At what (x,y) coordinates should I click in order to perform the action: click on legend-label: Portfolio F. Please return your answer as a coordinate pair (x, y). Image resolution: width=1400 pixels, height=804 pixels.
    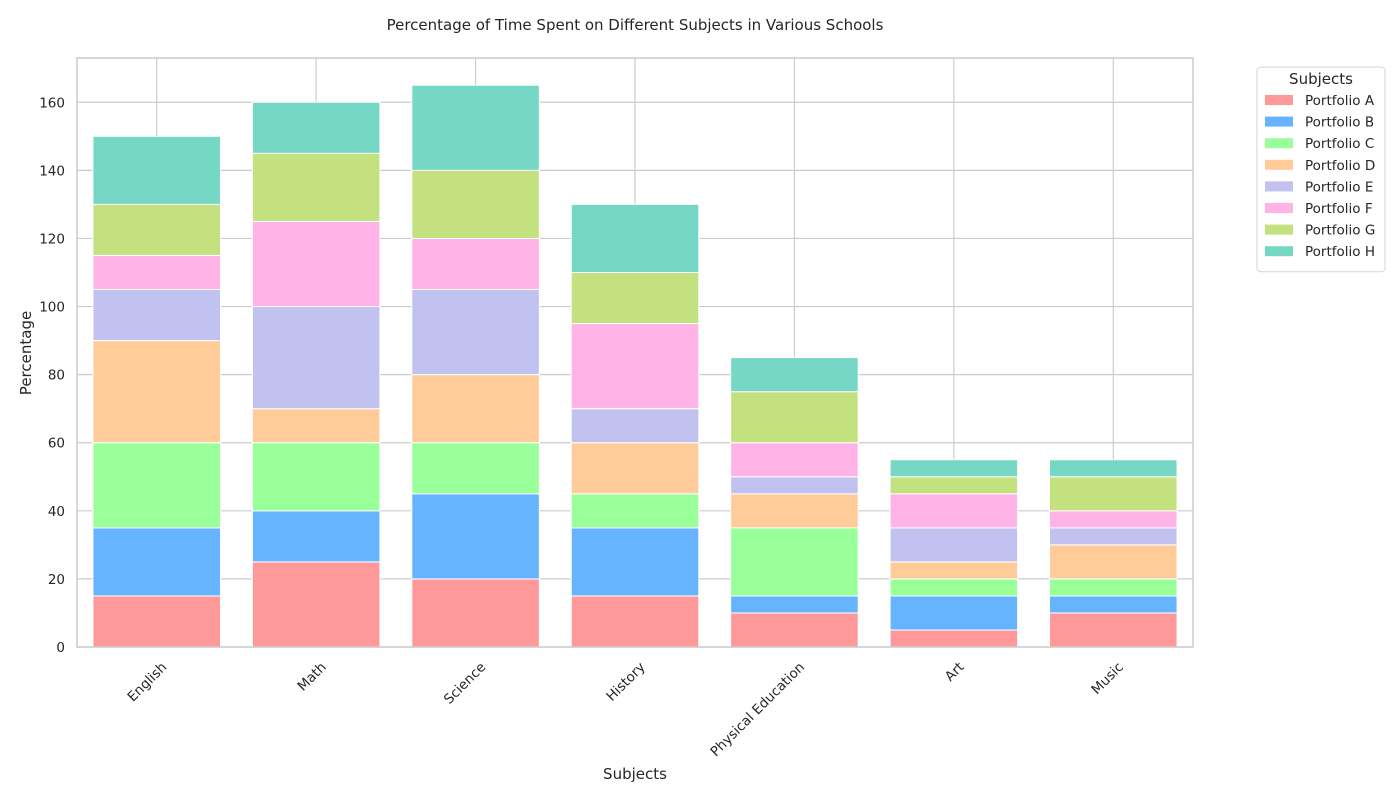
    Looking at the image, I should click on (1339, 209).